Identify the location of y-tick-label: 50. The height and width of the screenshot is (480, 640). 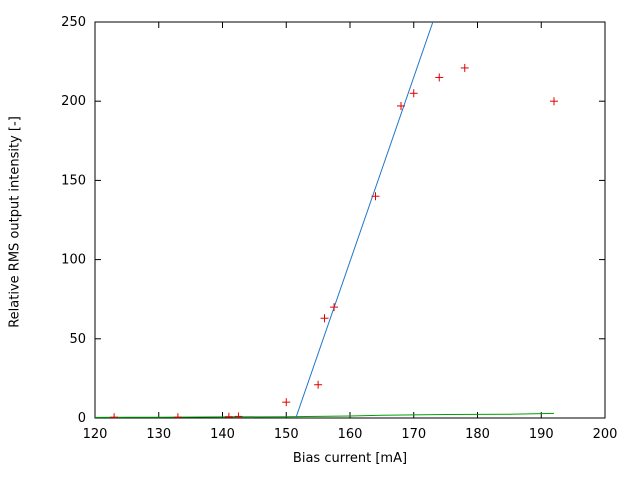
(77, 339).